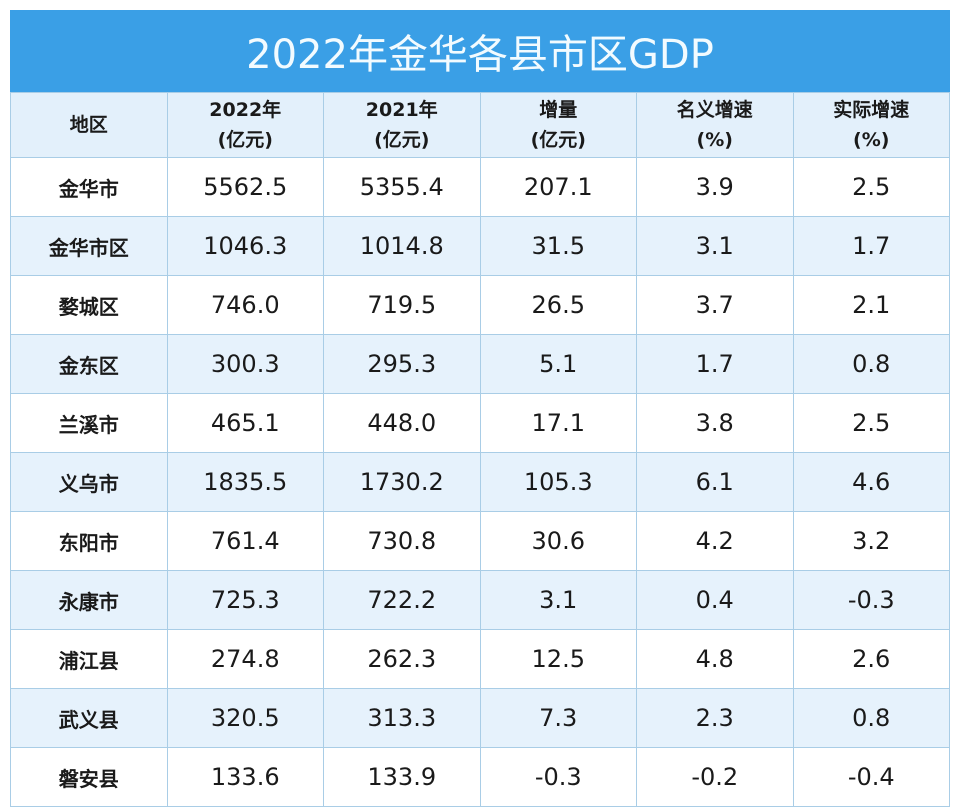 The image size is (959, 807). What do you see at coordinates (714, 110) in the screenshot?
I see `column-header-line1: 名义增速` at bounding box center [714, 110].